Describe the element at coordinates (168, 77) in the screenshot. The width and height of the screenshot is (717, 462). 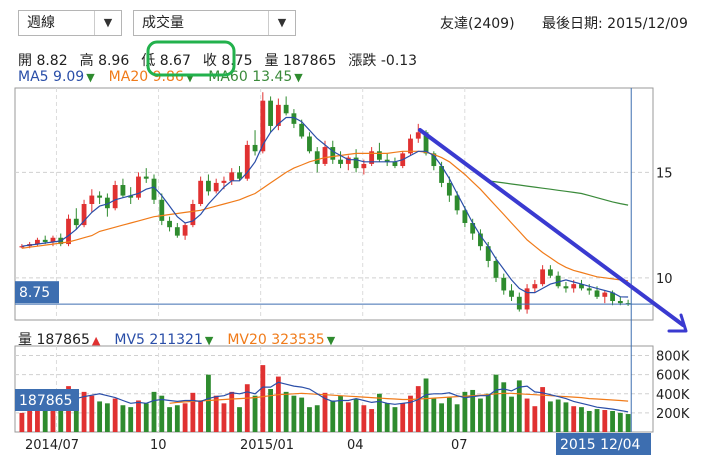
I see `ma20-value: 9.86` at that location.